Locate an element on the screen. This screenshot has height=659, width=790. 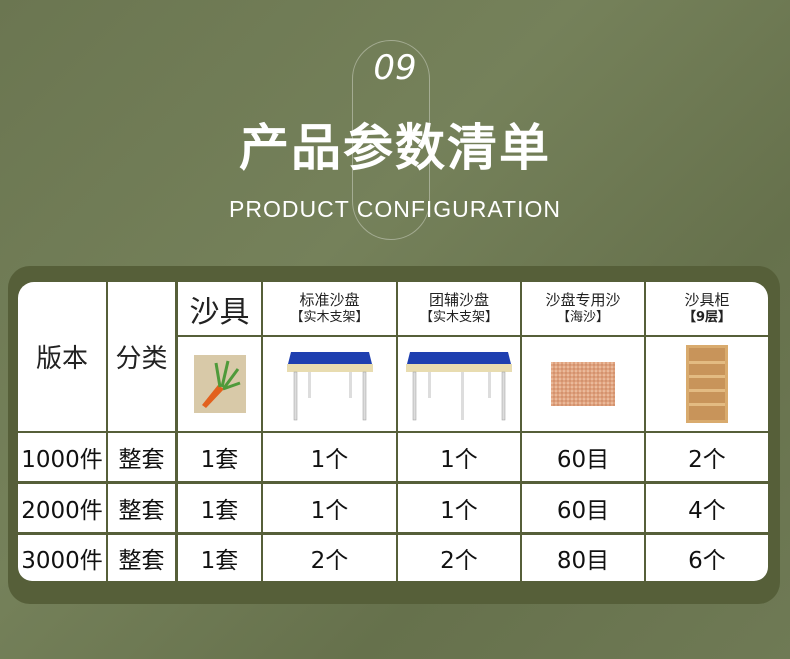
column-name: 标准沙盘 is located at coordinates (329, 299).